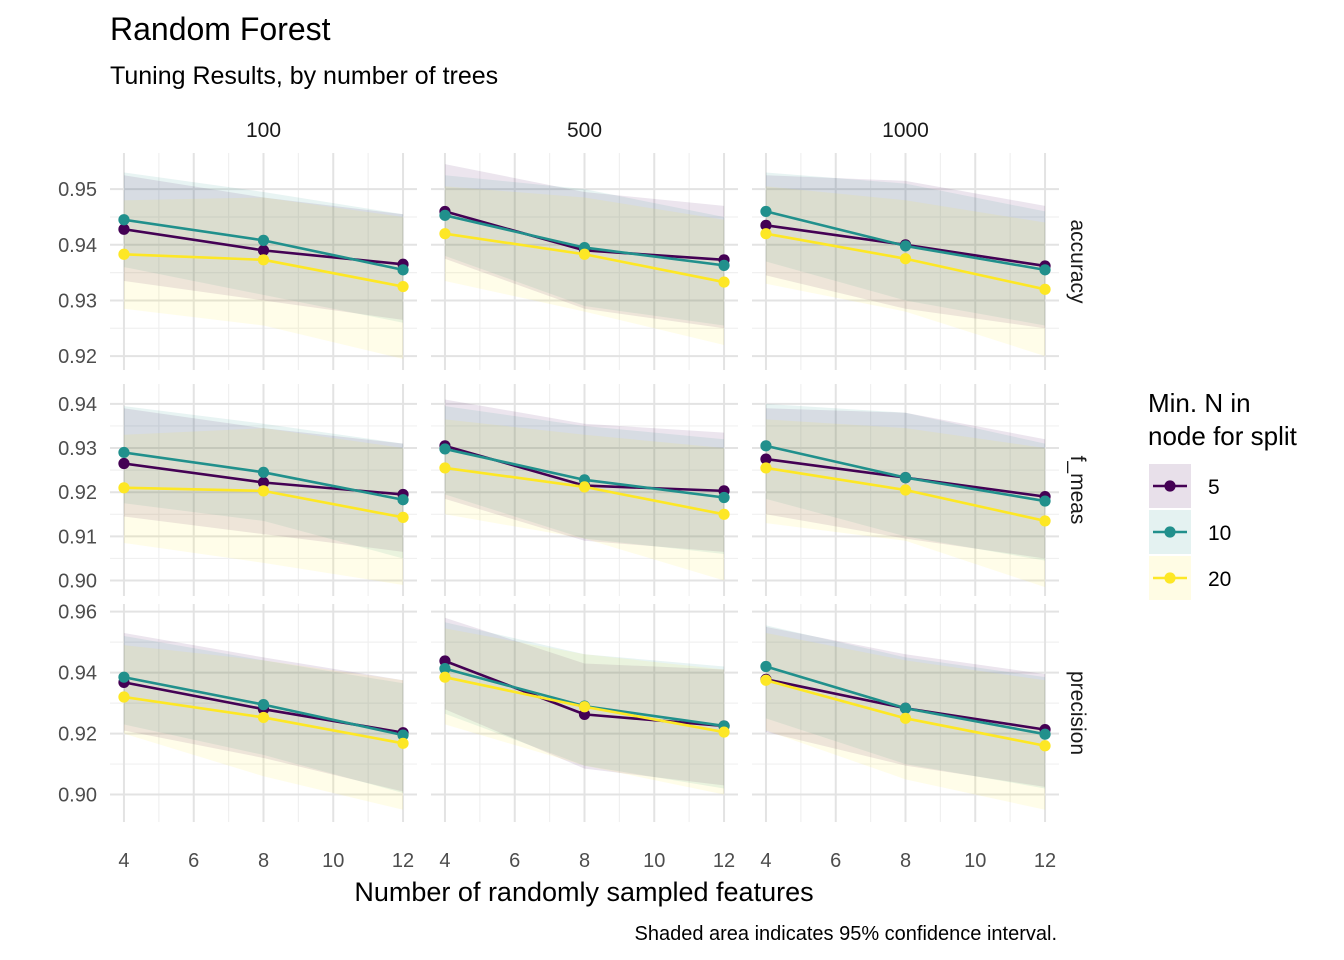  What do you see at coordinates (1199, 403) in the screenshot?
I see `legend-title: Min. N in` at bounding box center [1199, 403].